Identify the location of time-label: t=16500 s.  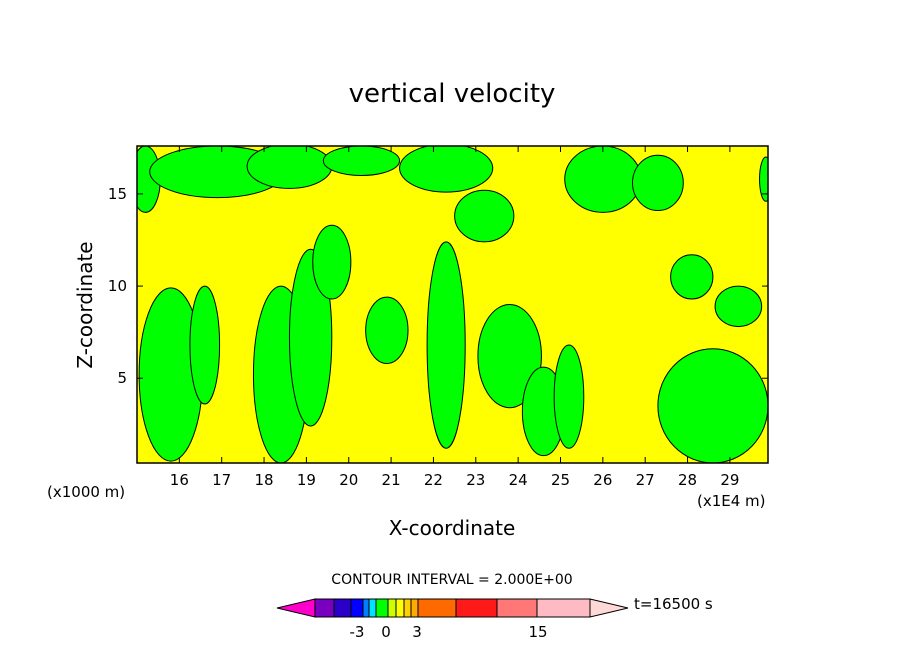
(673, 604).